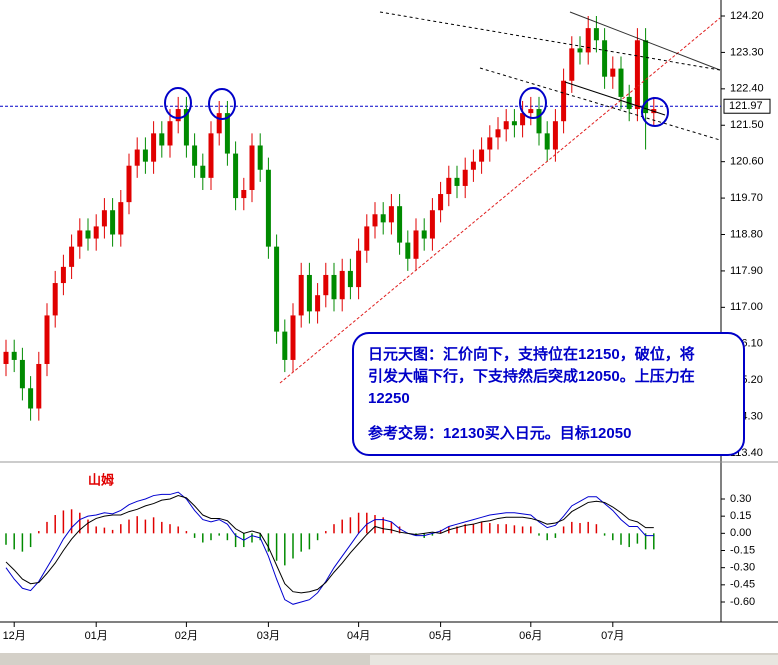  I want to click on y-tick-label: 123.30, so click(747, 52).